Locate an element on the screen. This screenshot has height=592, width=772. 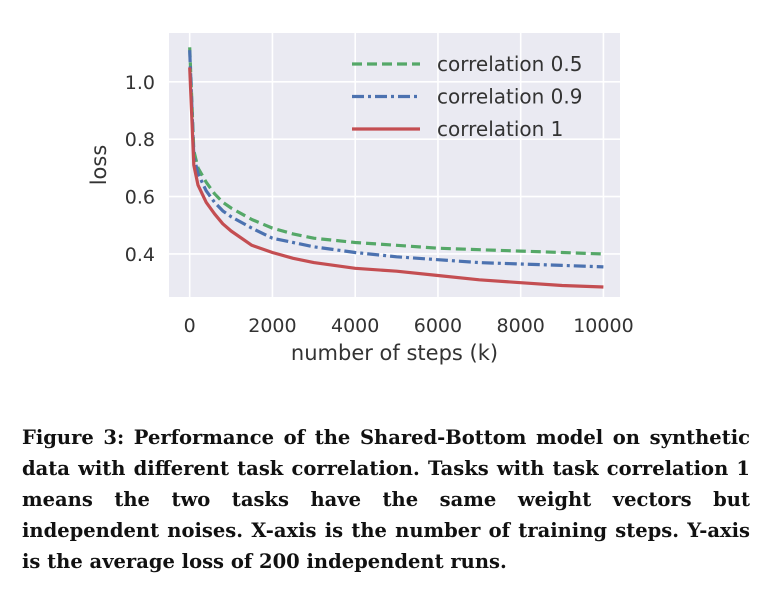
x-tick-label: 0 is located at coordinates (190, 326).